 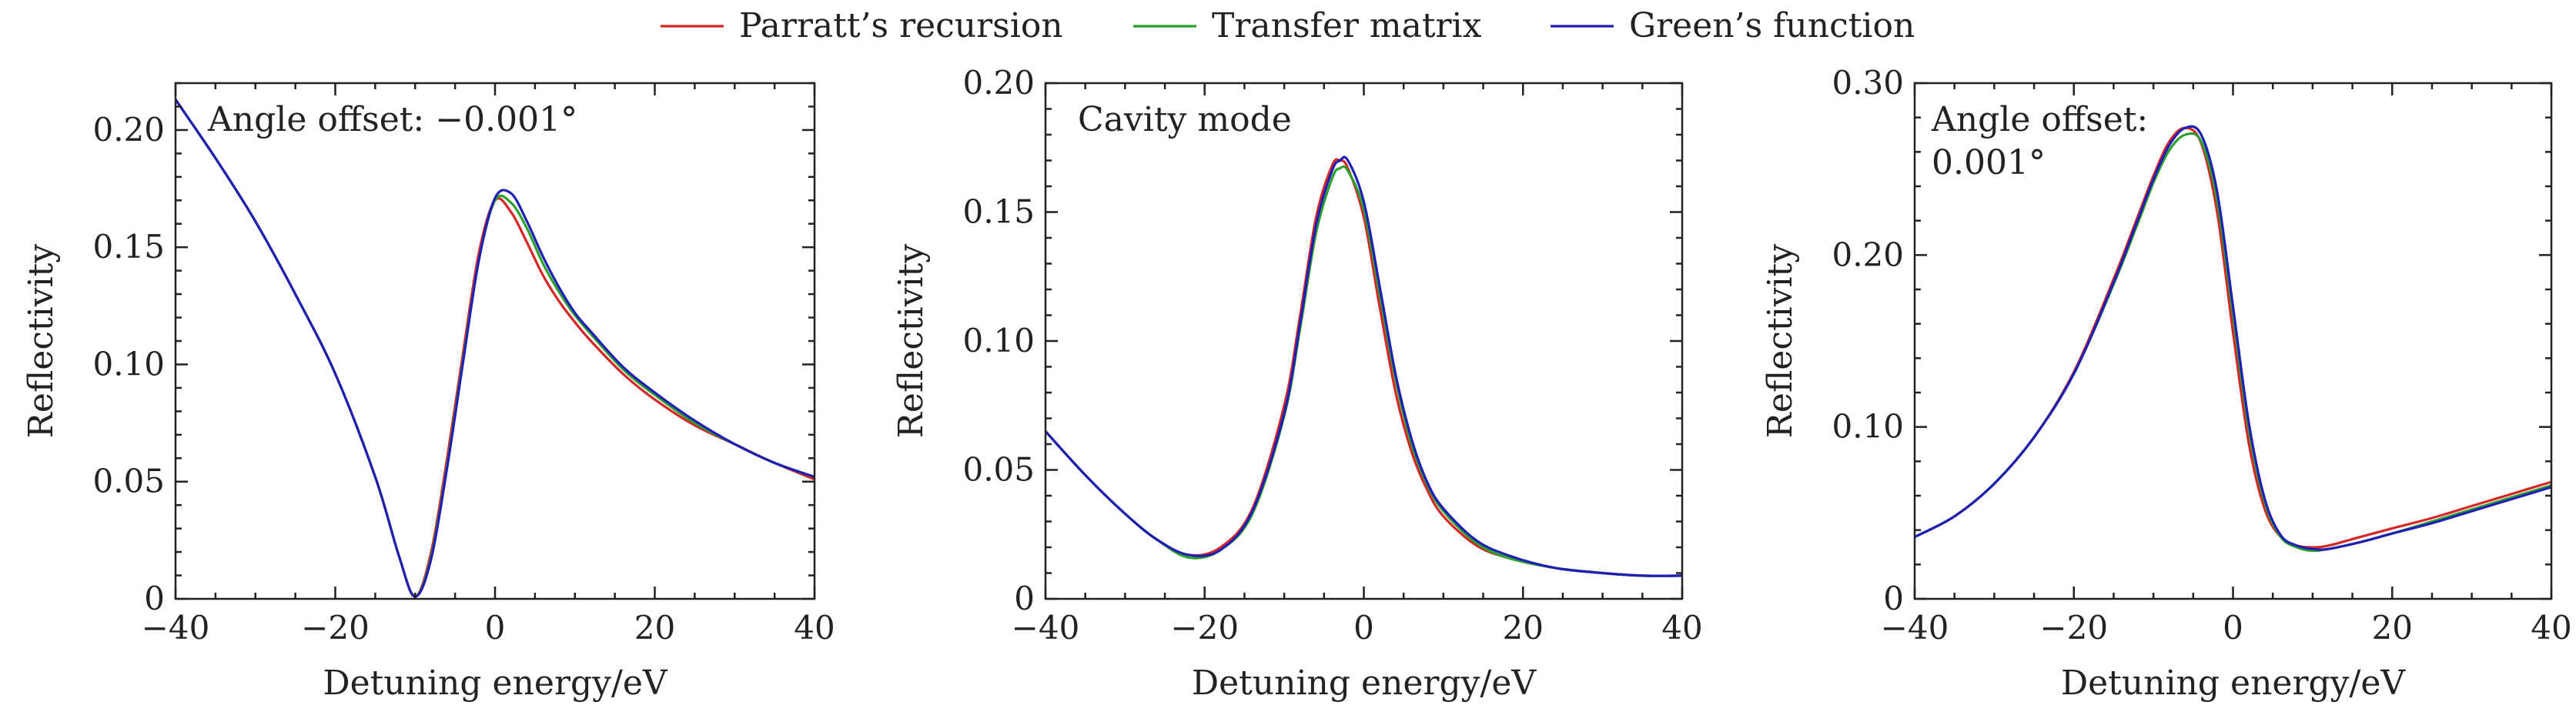 What do you see at coordinates (1347, 26) in the screenshot?
I see `legend-label-transfer: Transfer matrix` at bounding box center [1347, 26].